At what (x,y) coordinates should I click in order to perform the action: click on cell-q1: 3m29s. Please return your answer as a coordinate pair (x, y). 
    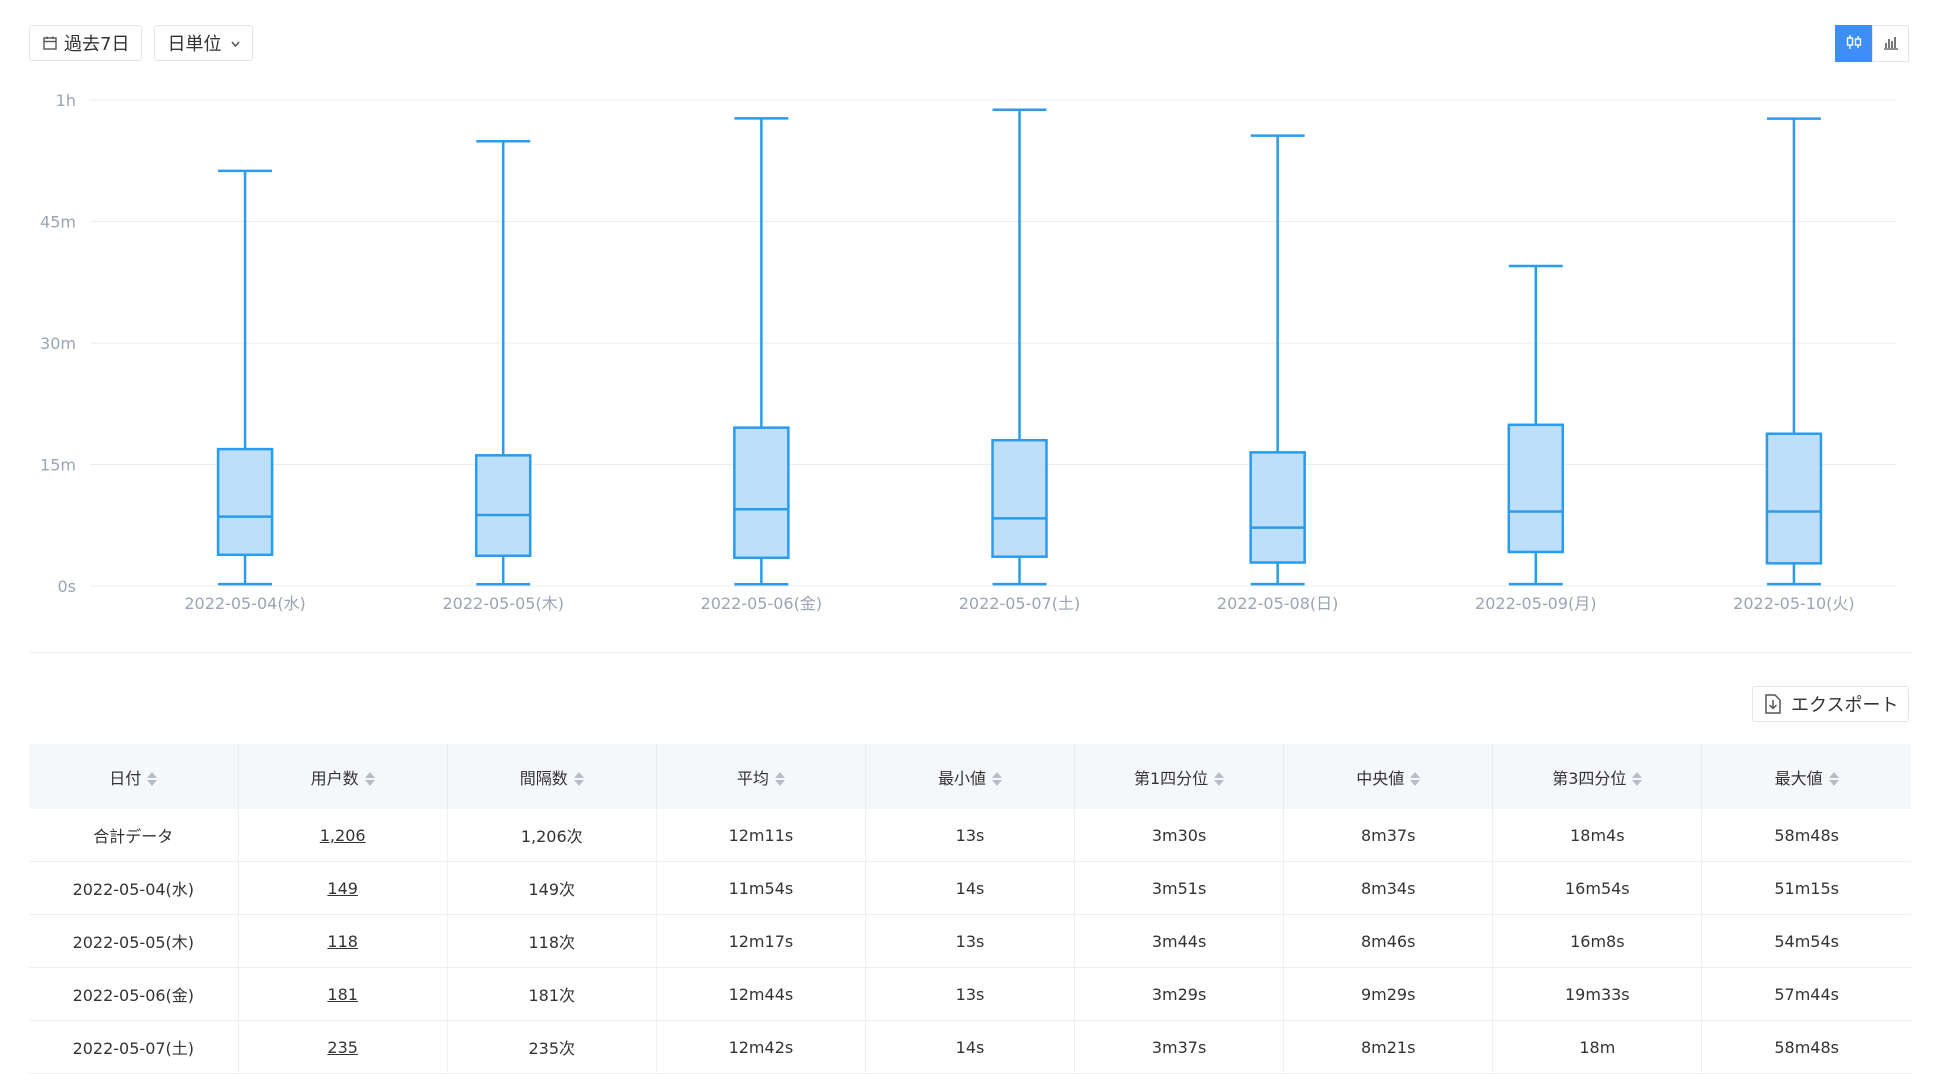
    Looking at the image, I should click on (1179, 994).